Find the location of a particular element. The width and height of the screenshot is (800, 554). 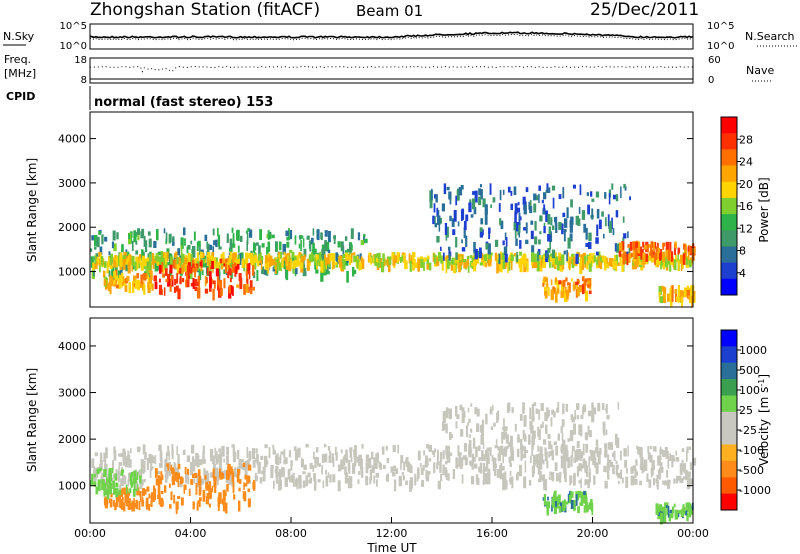

date-title: 25/Dec/2011 is located at coordinates (644, 10).